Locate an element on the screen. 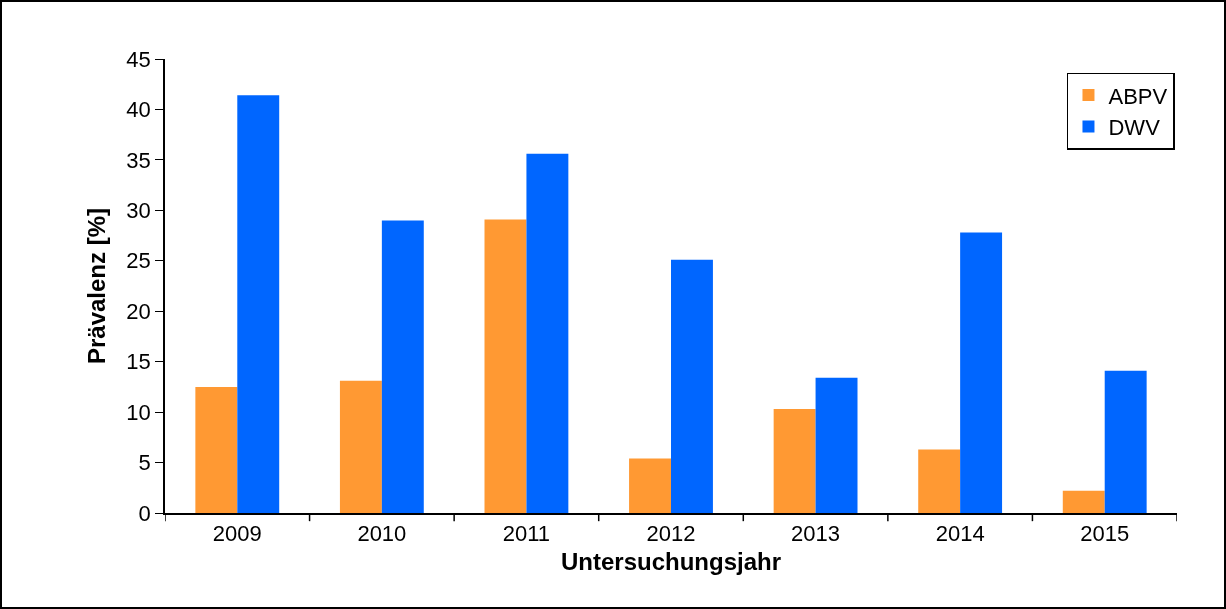 This screenshot has width=1226, height=609. x-tick-label: 2015 is located at coordinates (1105, 534).